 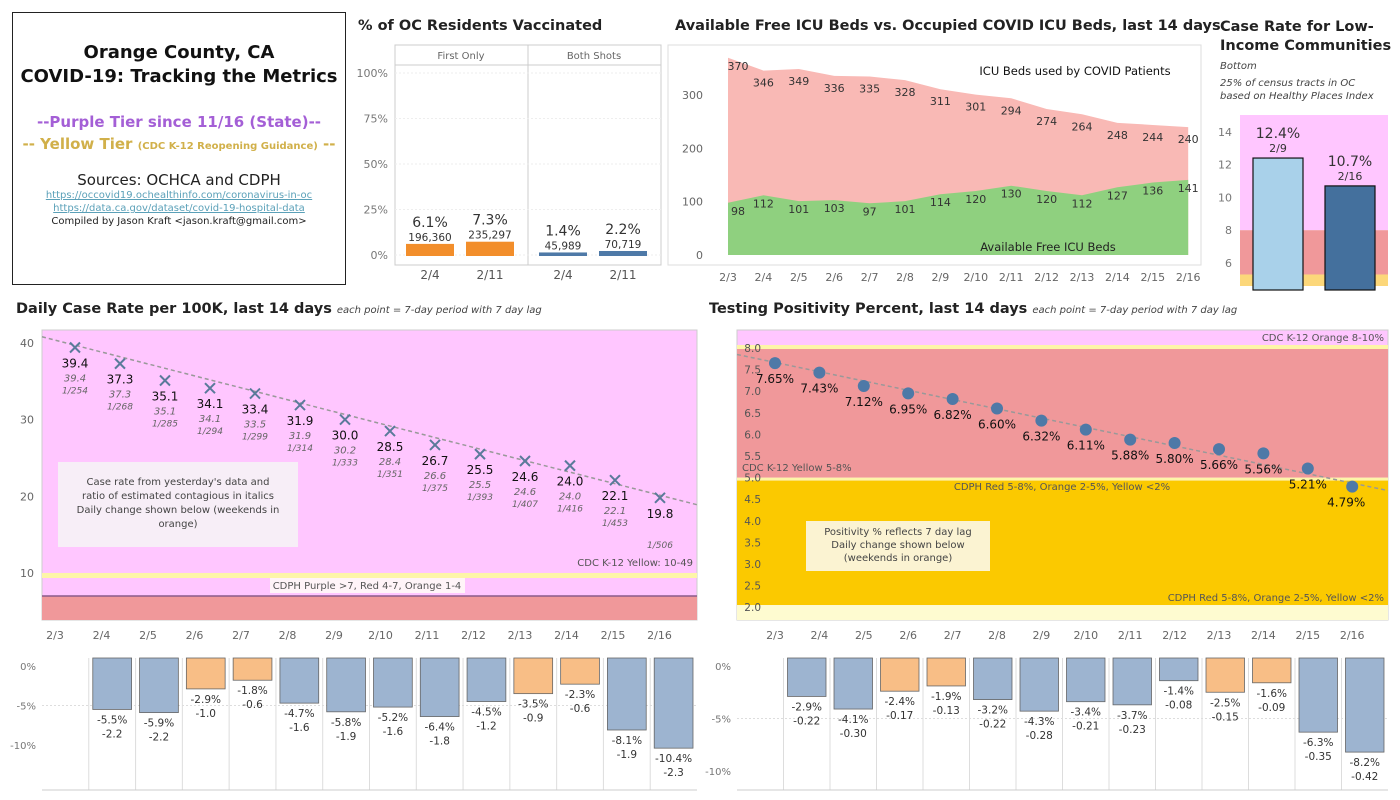 What do you see at coordinates (326, 144) in the screenshot?
I see `yellow-tier-end: --` at bounding box center [326, 144].